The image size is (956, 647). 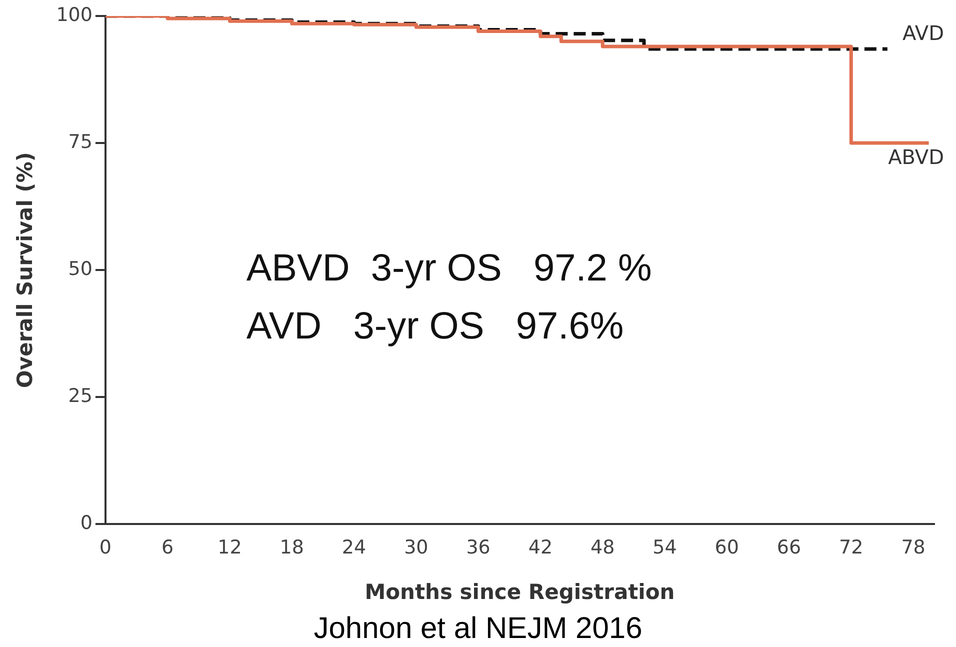 I want to click on x-tick-label: 72, so click(x=851, y=547).